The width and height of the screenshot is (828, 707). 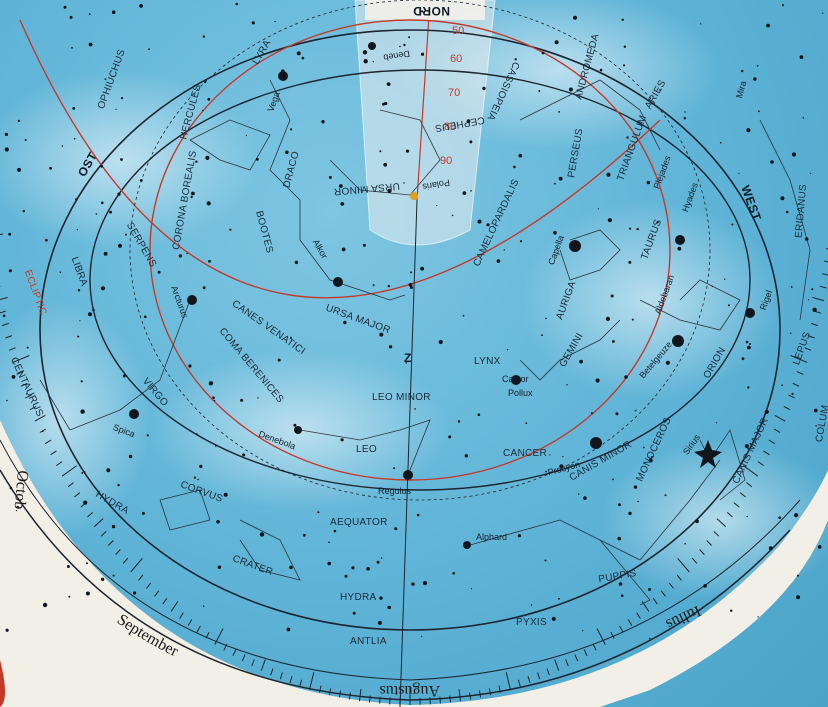 What do you see at coordinates (179, 302) in the screenshot?
I see `label-arcturus: Arcturus` at bounding box center [179, 302].